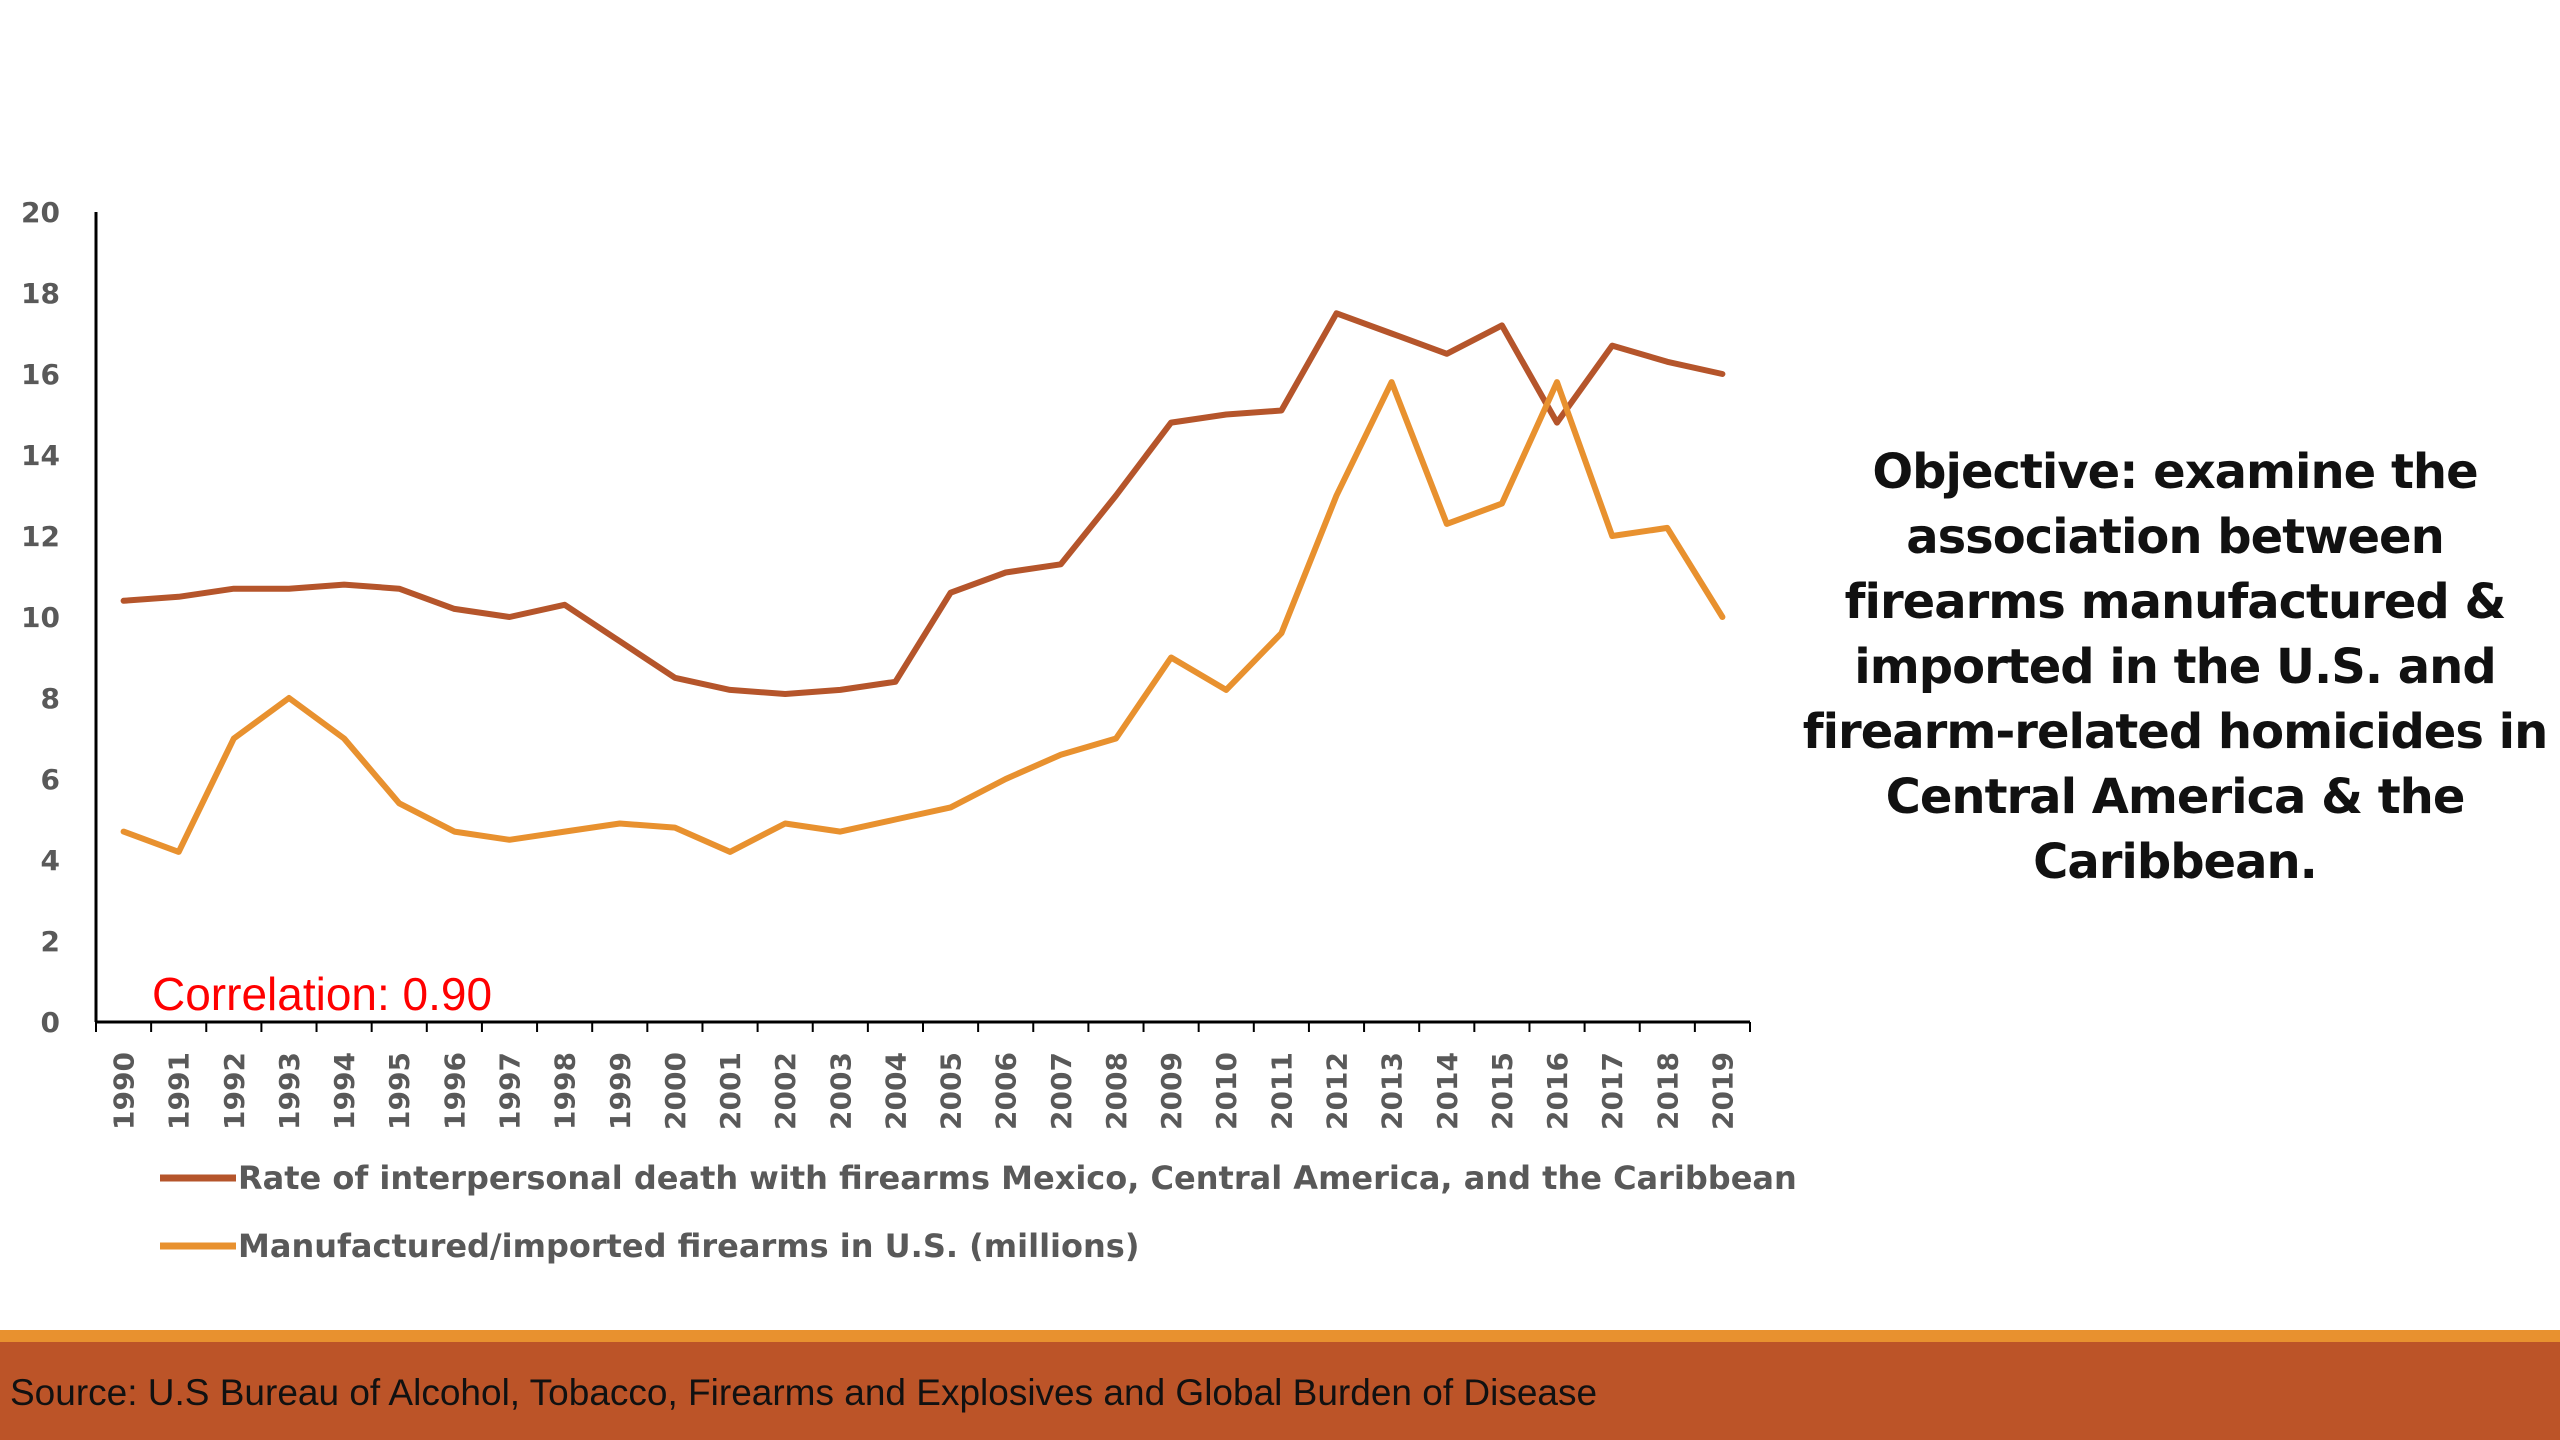  Describe the element at coordinates (50, 941) in the screenshot. I see `y-tick-label: 2` at that location.